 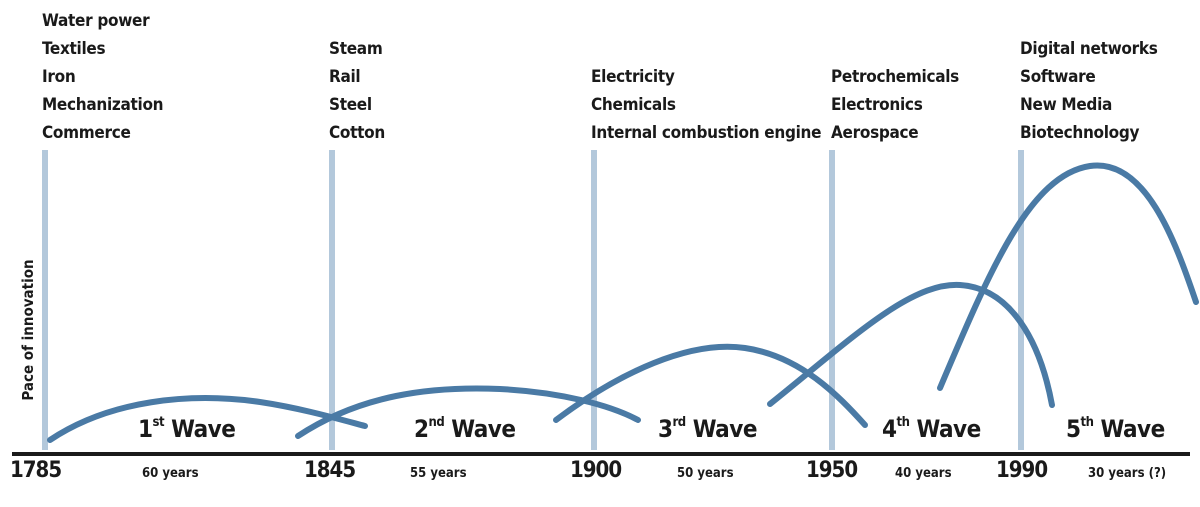 I want to click on time-axis, so click(x=601, y=454).